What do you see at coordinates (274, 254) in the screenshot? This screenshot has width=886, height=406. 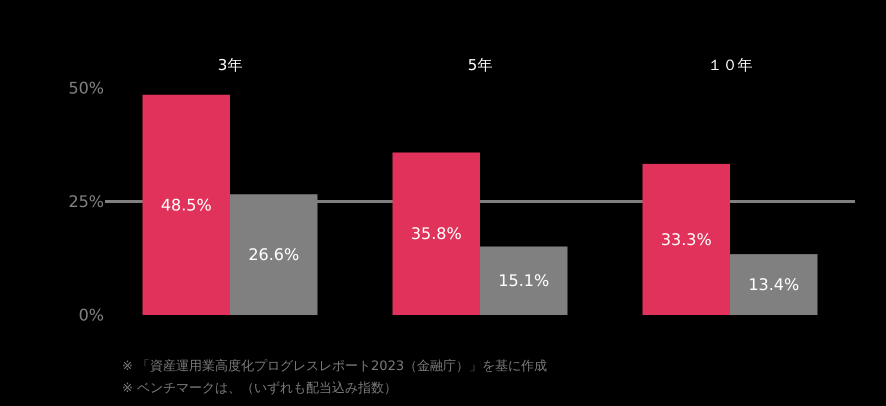 I see `data-label: 26.6%` at bounding box center [274, 254].